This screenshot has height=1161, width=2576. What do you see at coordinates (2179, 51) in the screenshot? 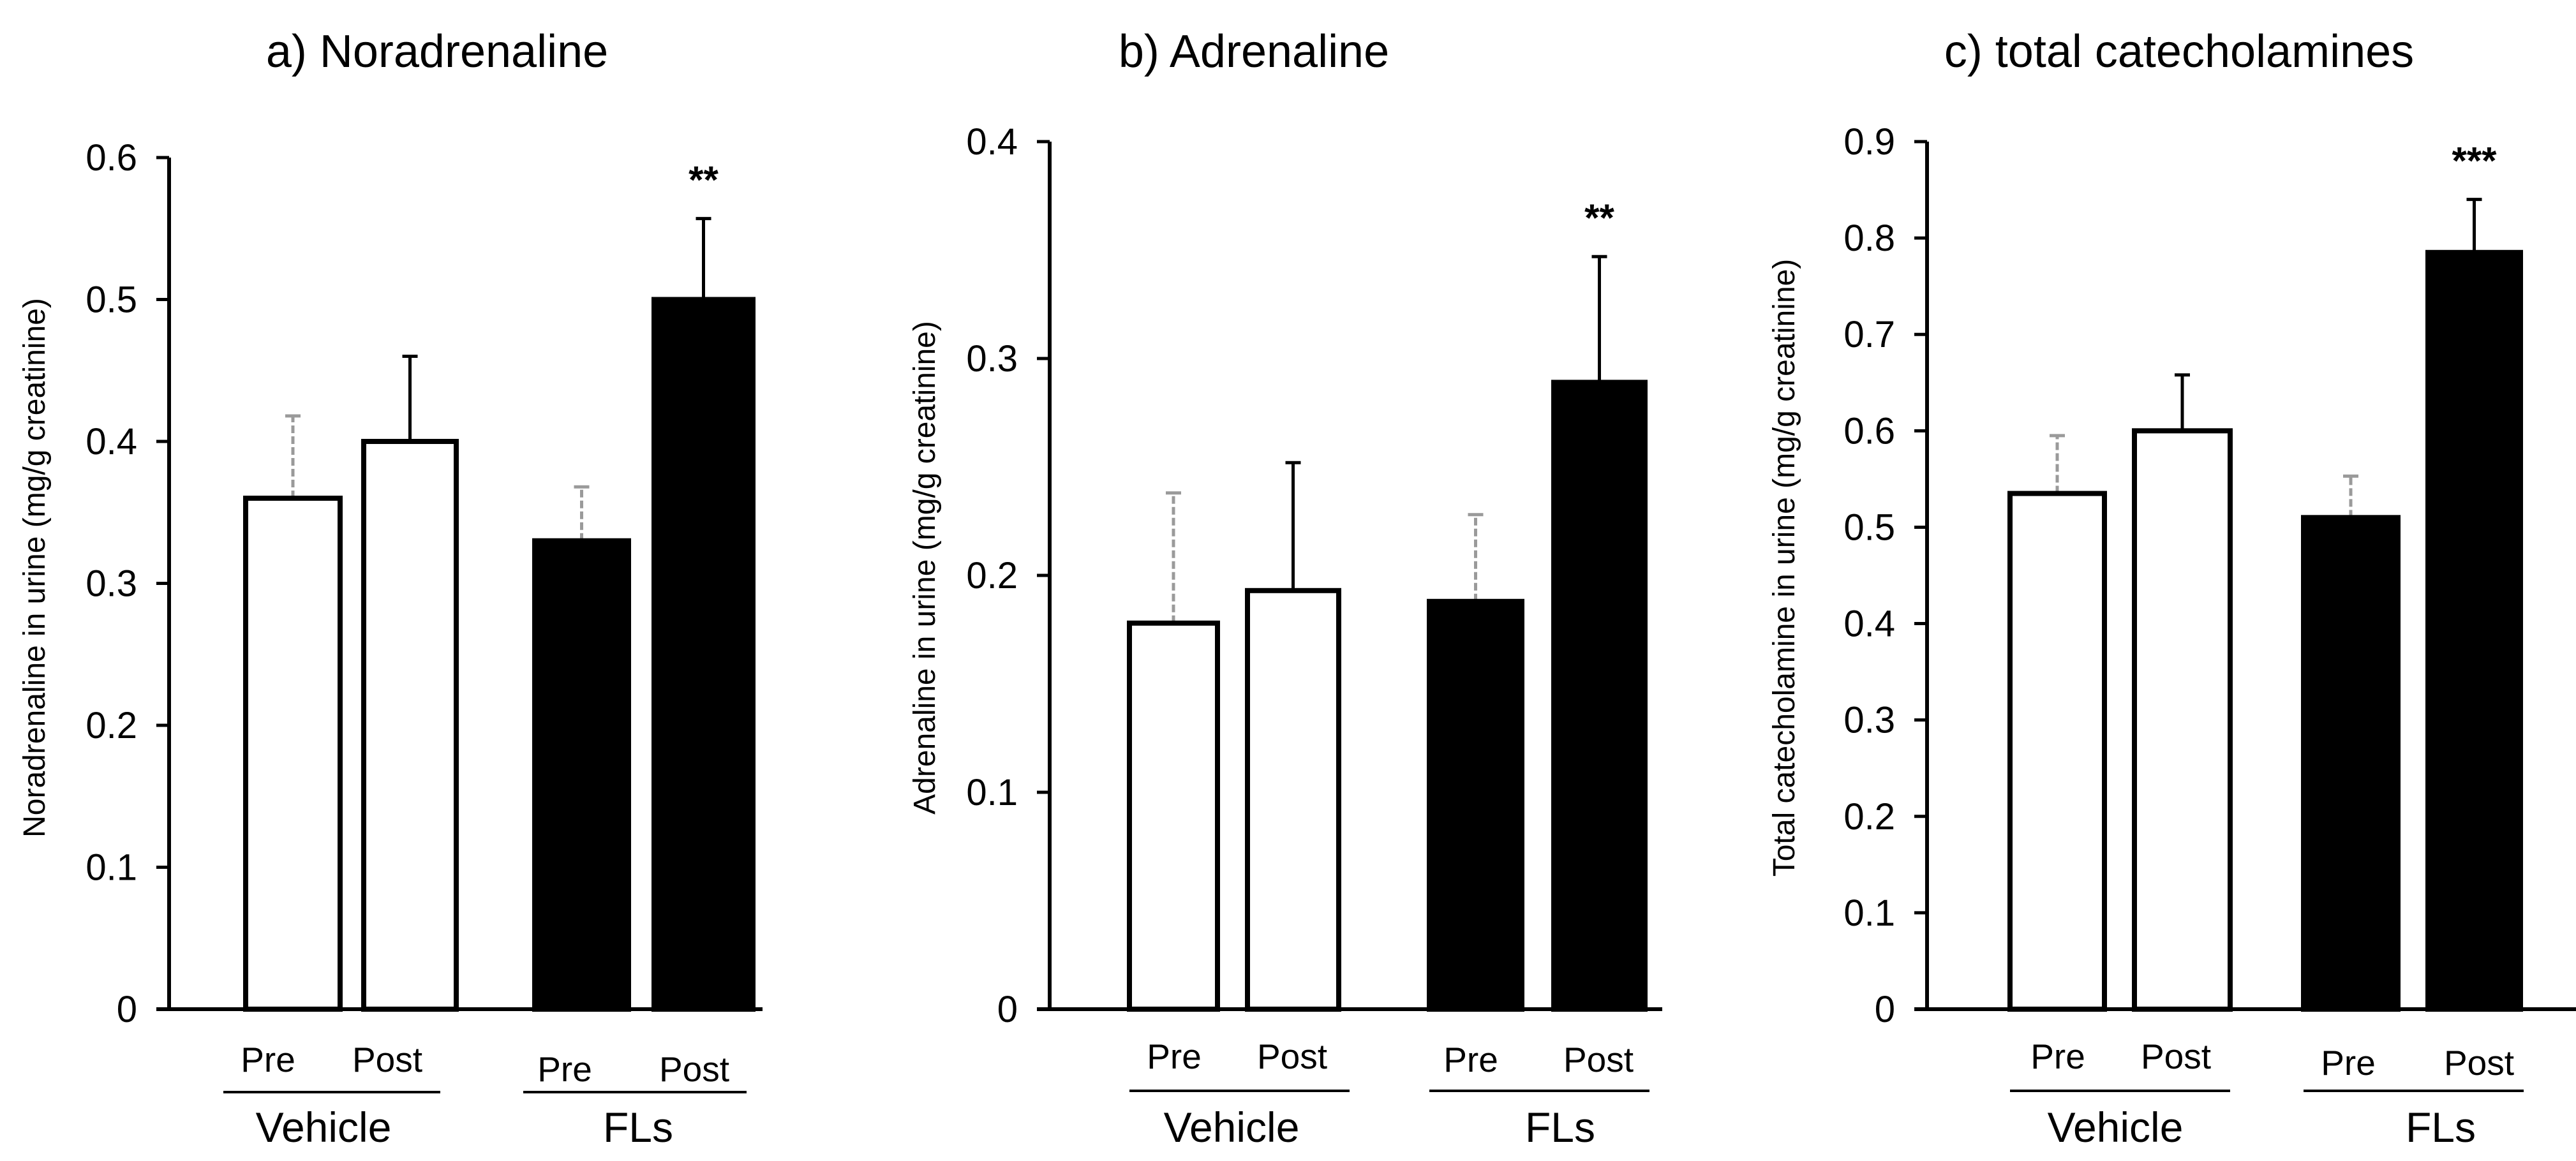
I see `chart-title: c) total catecholamines` at bounding box center [2179, 51].